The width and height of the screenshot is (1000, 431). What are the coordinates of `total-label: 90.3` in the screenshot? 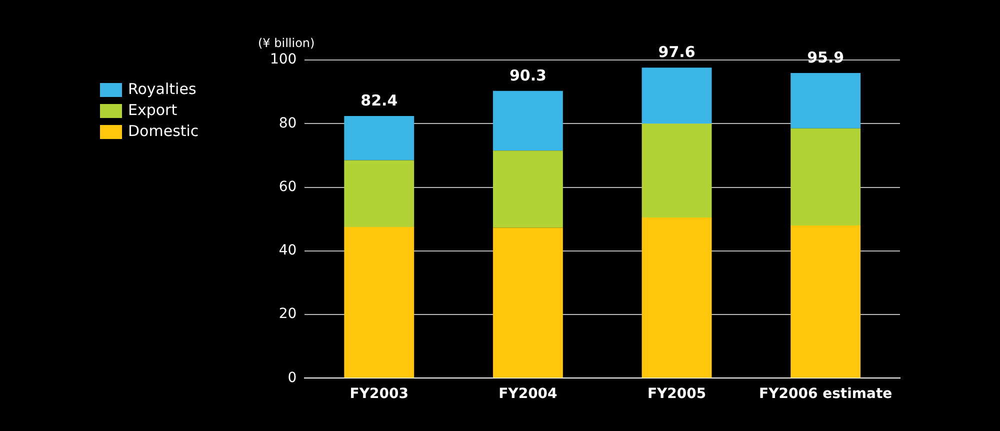 It's located at (527, 75).